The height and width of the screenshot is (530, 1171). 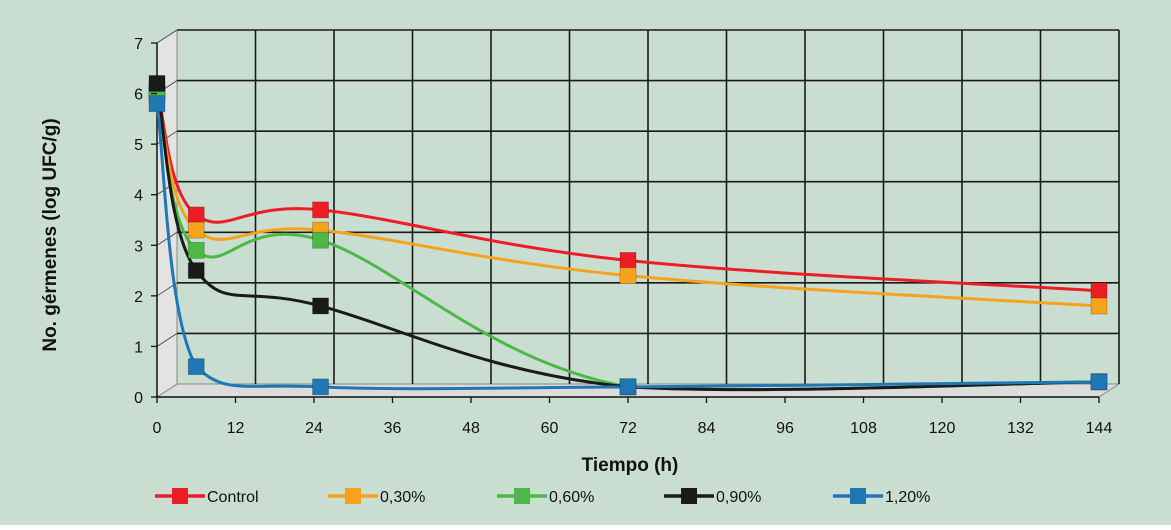 I want to click on legend-label: Control, so click(x=233, y=497).